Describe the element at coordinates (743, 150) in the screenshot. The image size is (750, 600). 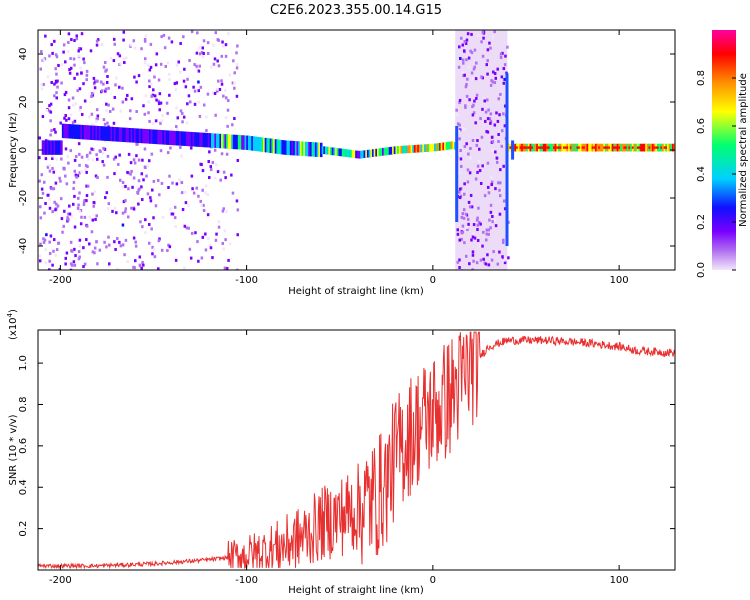
I see `colorbar-label: Normalized spectral amplitude` at that location.